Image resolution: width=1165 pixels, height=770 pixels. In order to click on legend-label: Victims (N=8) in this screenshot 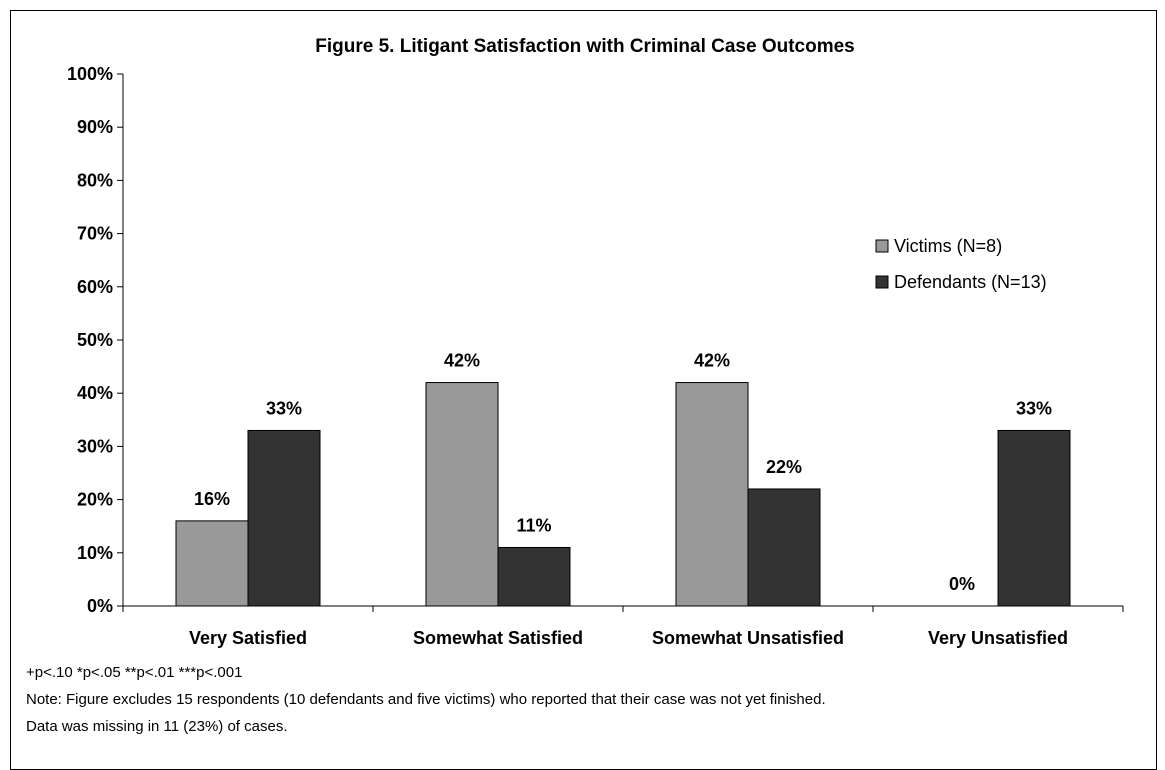, I will do `click(948, 246)`.